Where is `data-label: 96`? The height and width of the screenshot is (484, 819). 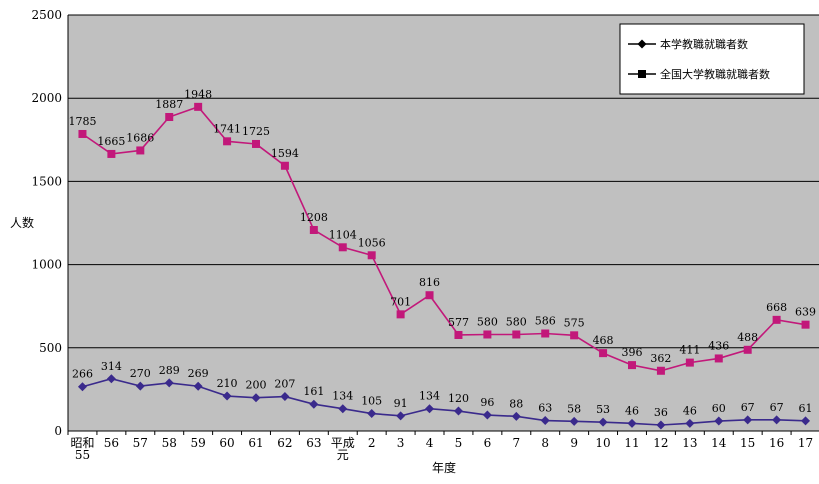 data-label: 96 is located at coordinates (487, 402).